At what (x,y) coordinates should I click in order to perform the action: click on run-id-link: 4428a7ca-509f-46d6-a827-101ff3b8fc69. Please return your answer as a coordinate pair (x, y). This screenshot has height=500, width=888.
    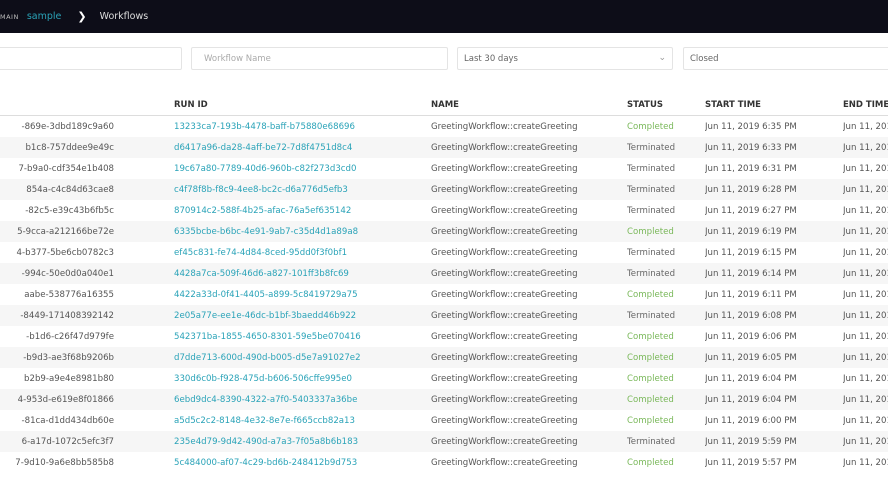
    Looking at the image, I should click on (302, 273).